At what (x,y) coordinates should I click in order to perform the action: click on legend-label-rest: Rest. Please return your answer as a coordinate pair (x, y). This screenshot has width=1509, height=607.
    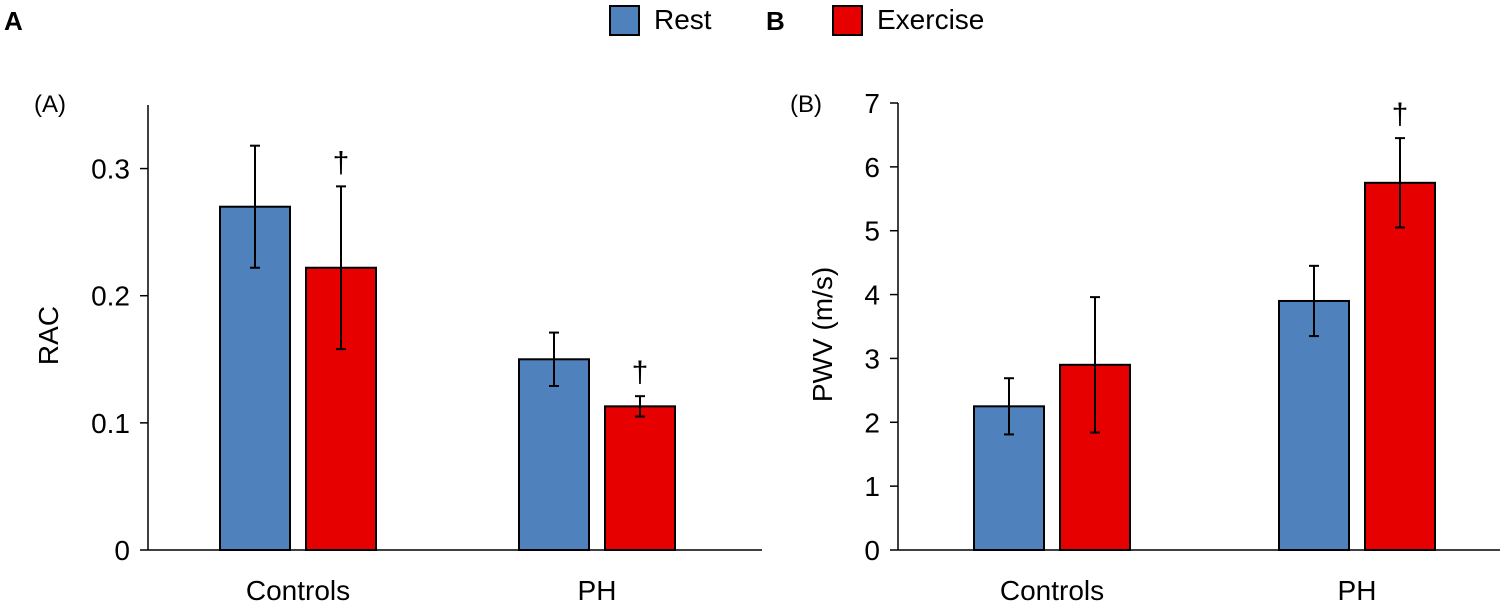
    Looking at the image, I should click on (683, 19).